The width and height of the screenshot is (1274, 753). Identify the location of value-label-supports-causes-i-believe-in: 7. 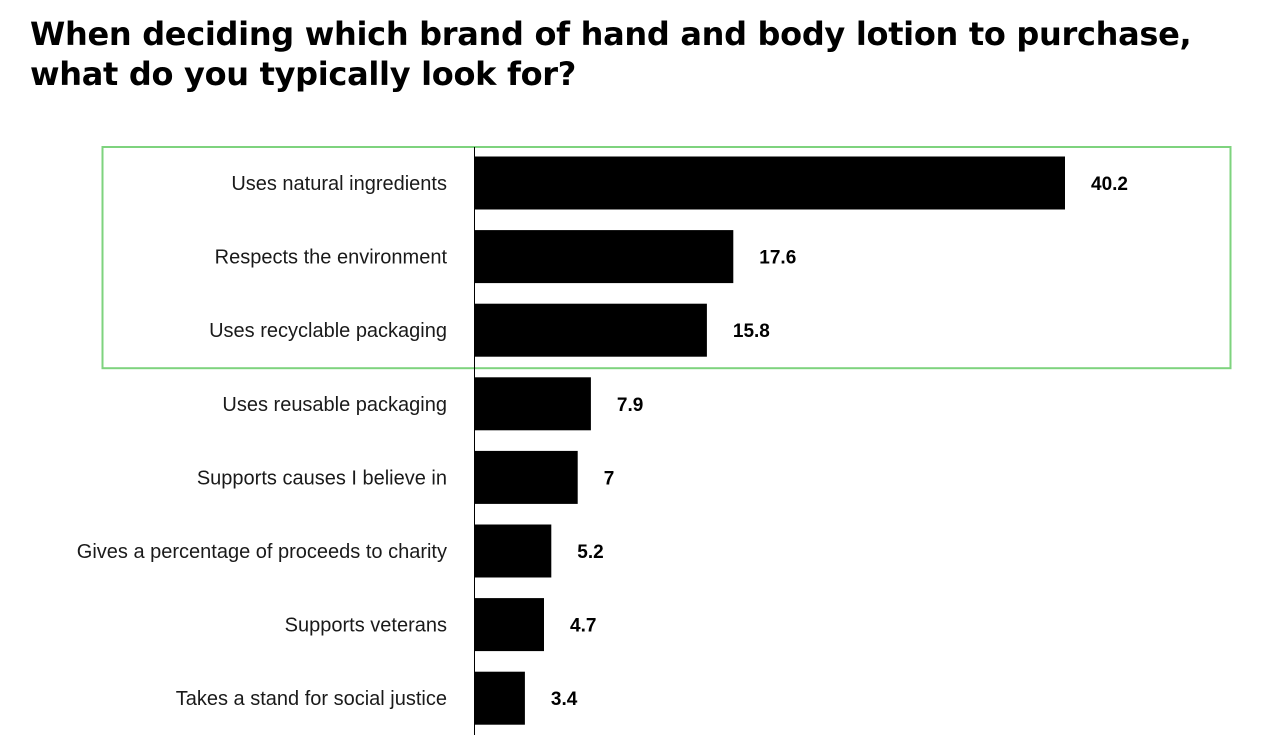
(609, 478).